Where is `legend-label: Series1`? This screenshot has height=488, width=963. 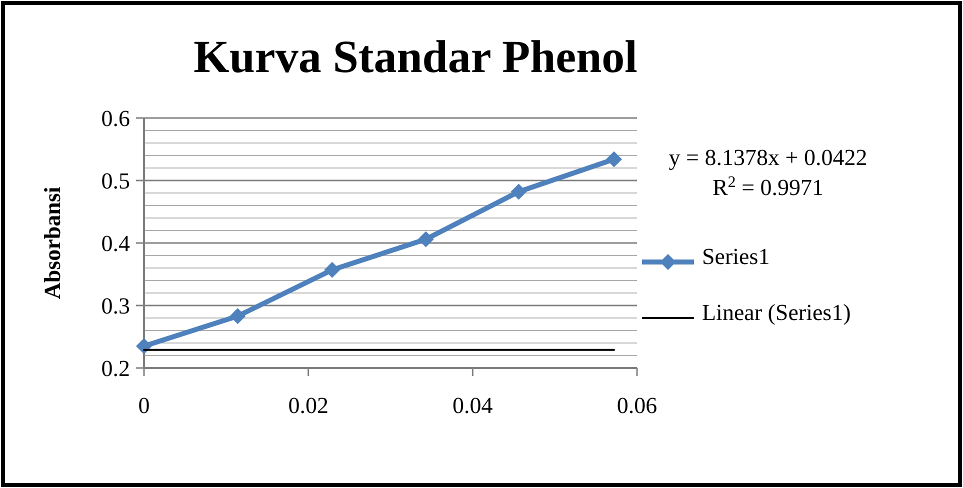
legend-label: Series1 is located at coordinates (736, 256).